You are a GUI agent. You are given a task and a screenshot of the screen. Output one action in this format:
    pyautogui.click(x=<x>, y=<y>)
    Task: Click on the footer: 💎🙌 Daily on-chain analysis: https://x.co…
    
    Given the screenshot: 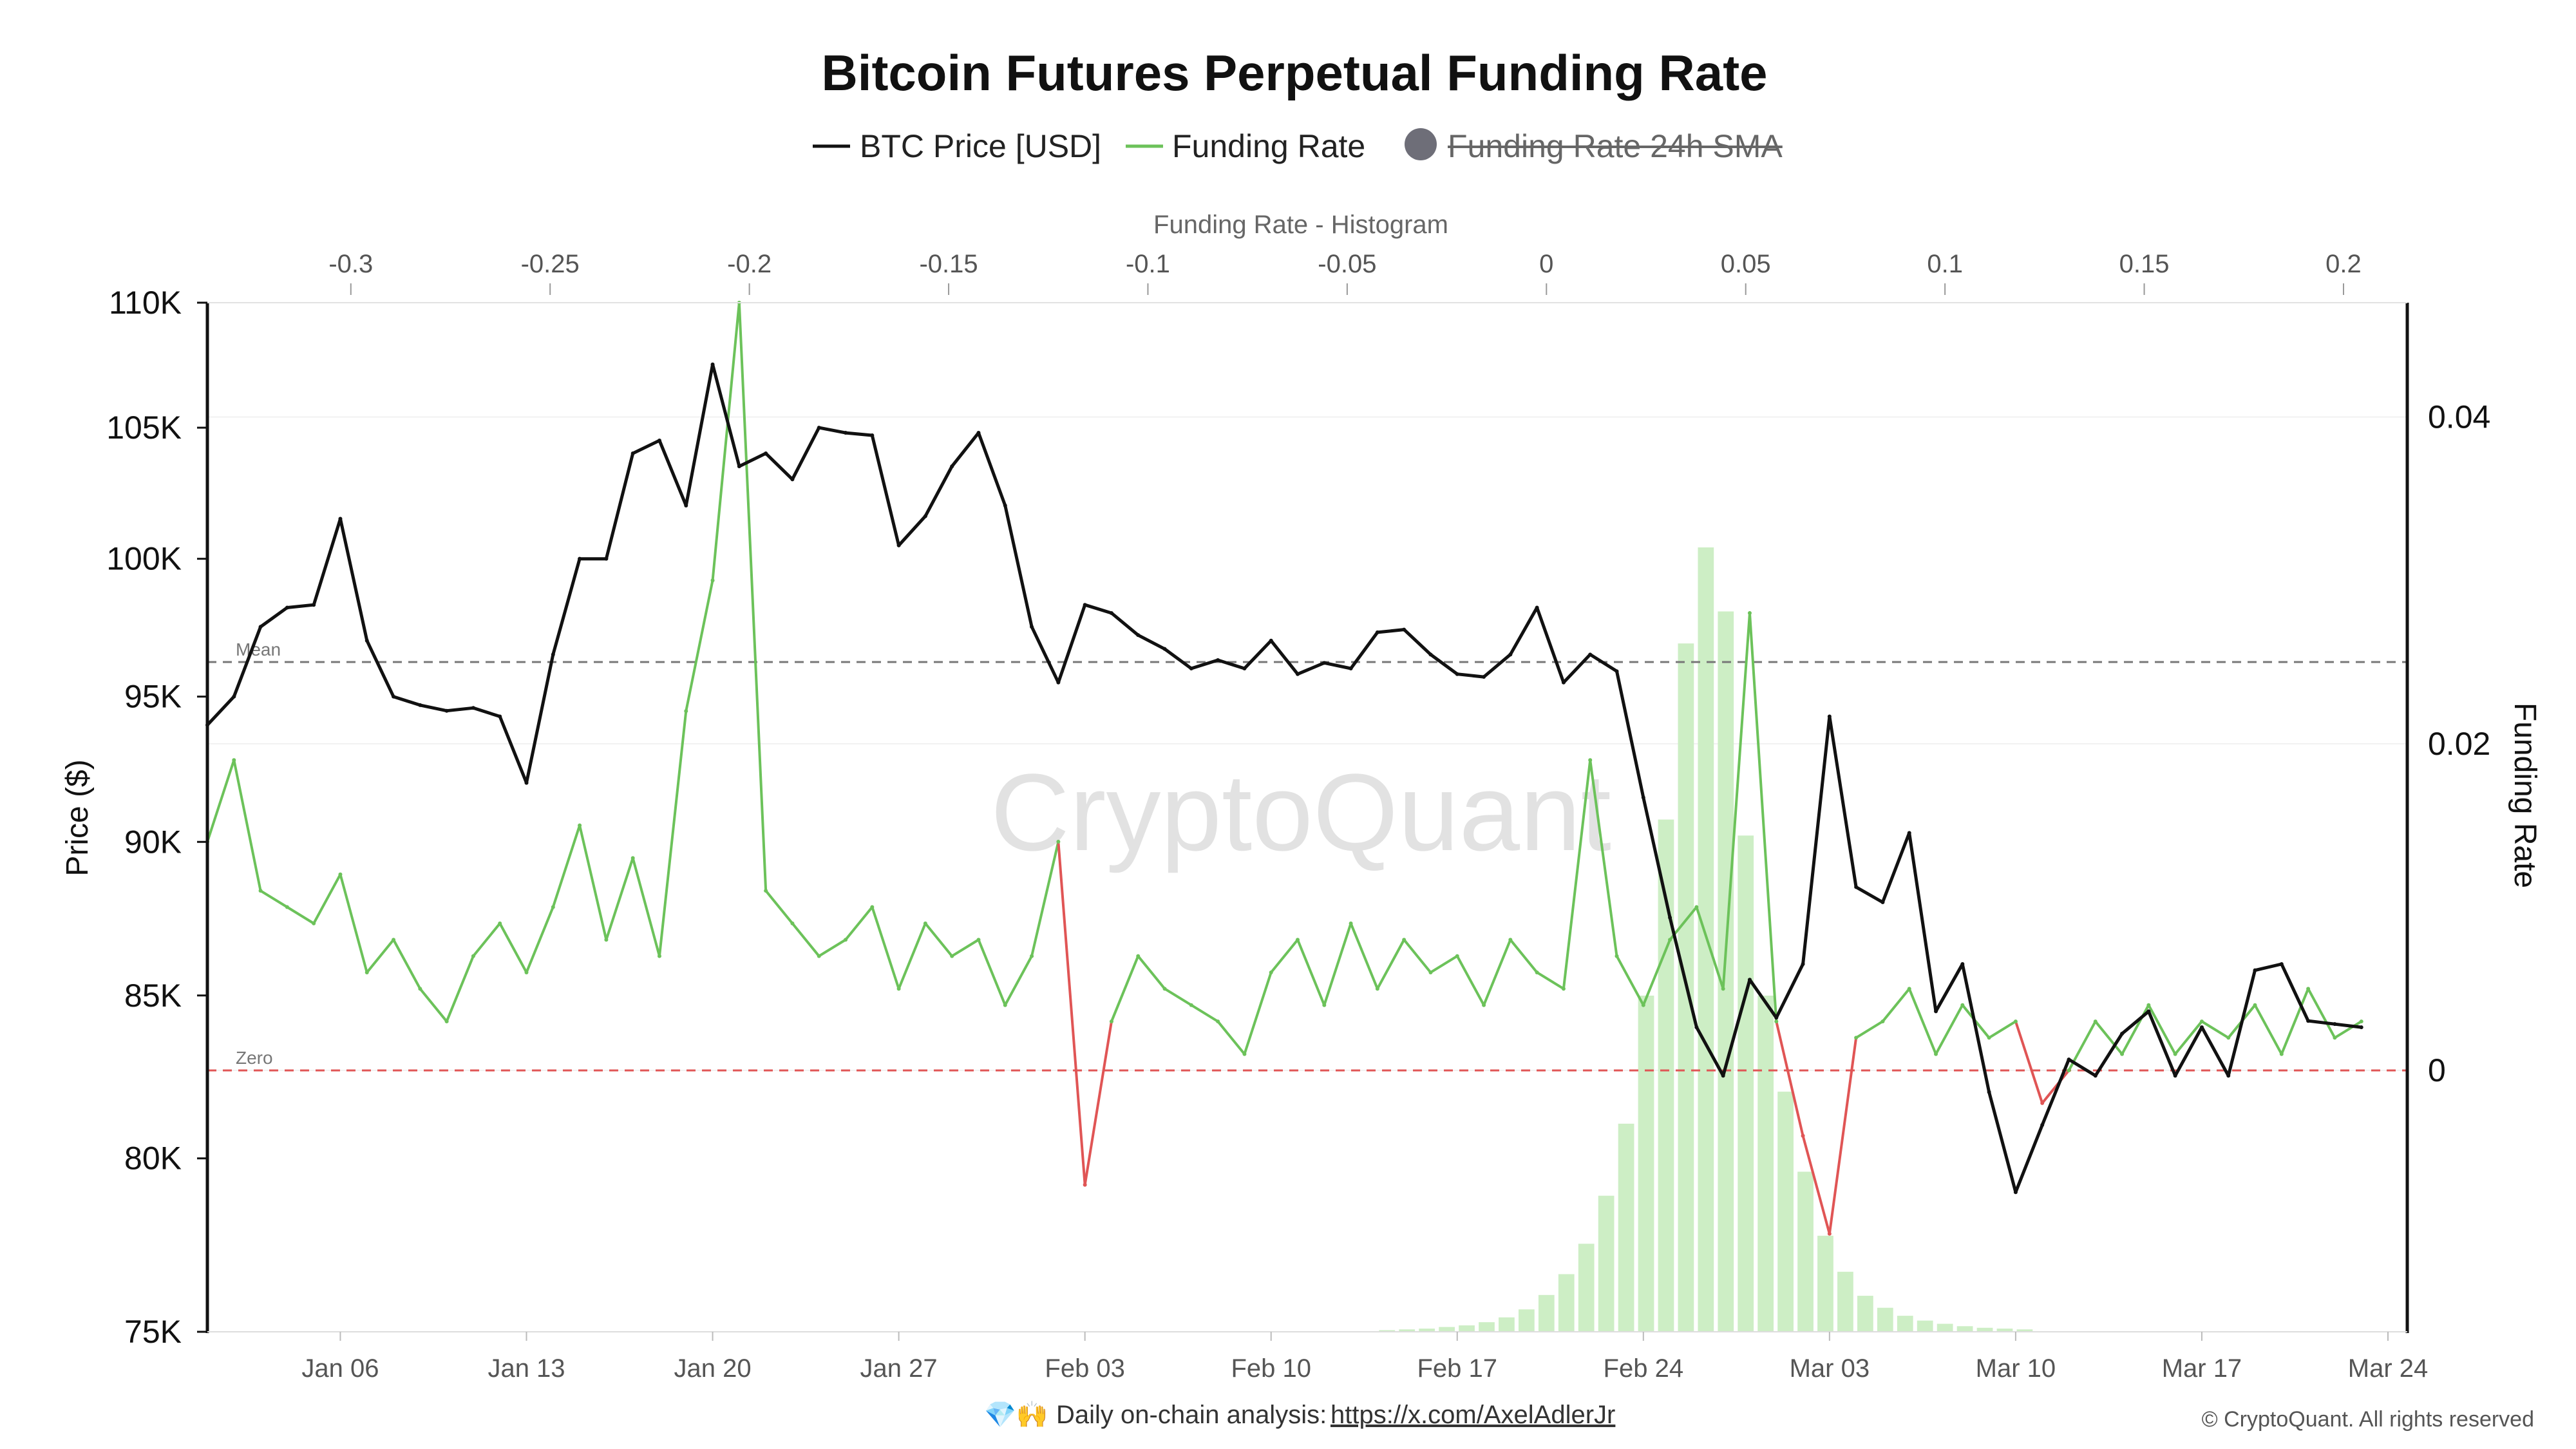 What is the action you would take?
    pyautogui.click(x=1299, y=1415)
    